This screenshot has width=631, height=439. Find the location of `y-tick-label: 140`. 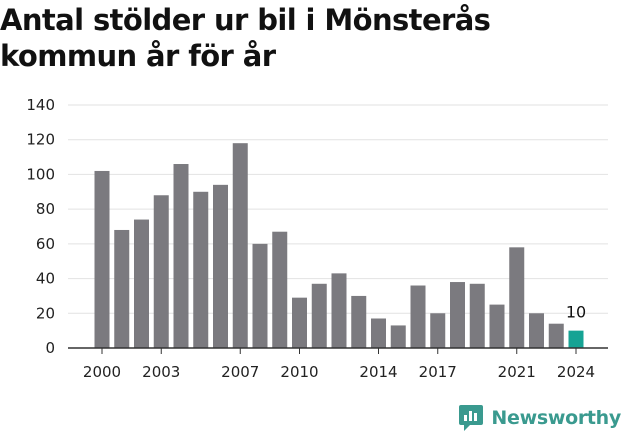

y-tick-label: 140 is located at coordinates (40, 105).